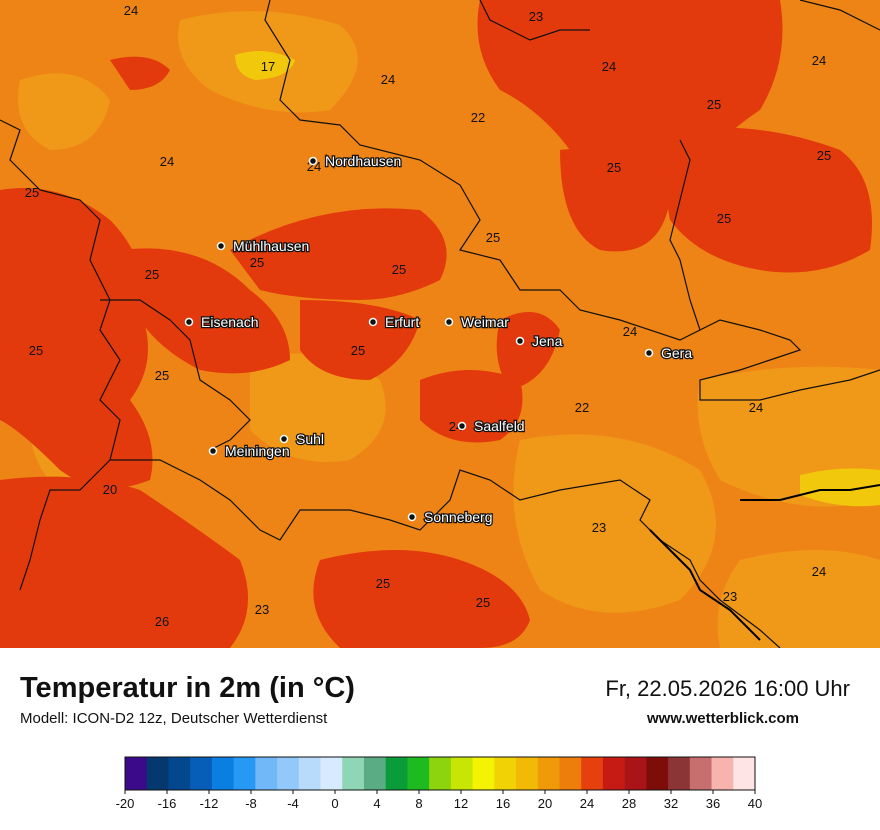 The image size is (880, 830). I want to click on city-label: Sonneberg, so click(458, 517).